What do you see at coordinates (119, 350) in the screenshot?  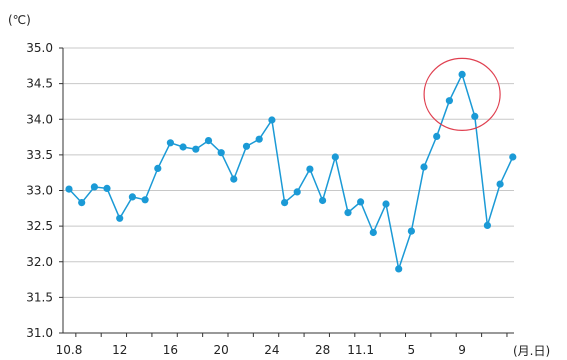 I see `x-tick-label: 12` at bounding box center [119, 350].